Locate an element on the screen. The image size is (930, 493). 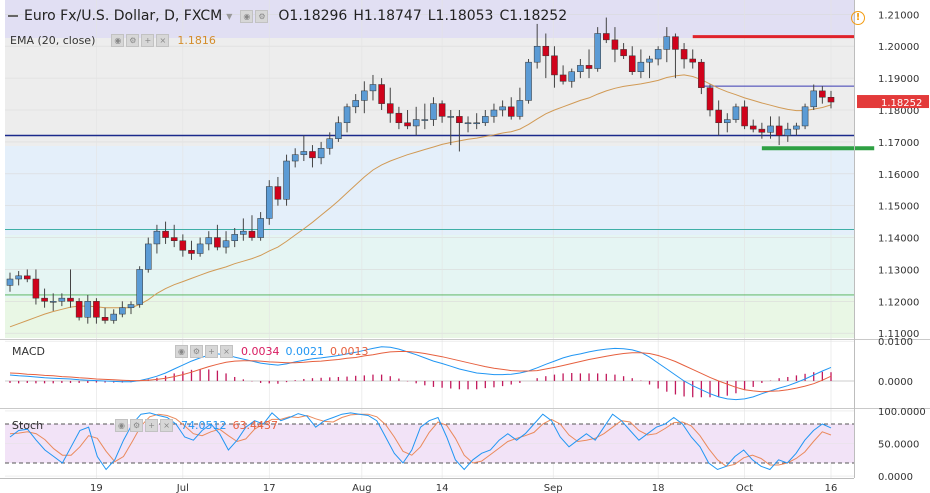
time-scale: 19 Jul 17 Aug 14 Sep 18 Oct 16 is located at coordinates (463, 488).